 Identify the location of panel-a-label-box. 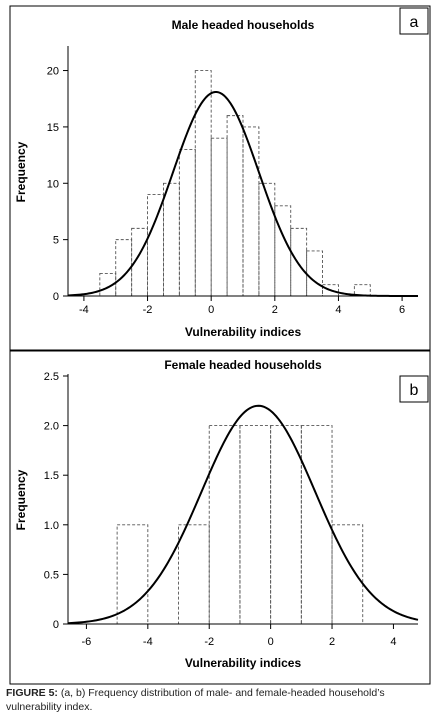
(414, 21).